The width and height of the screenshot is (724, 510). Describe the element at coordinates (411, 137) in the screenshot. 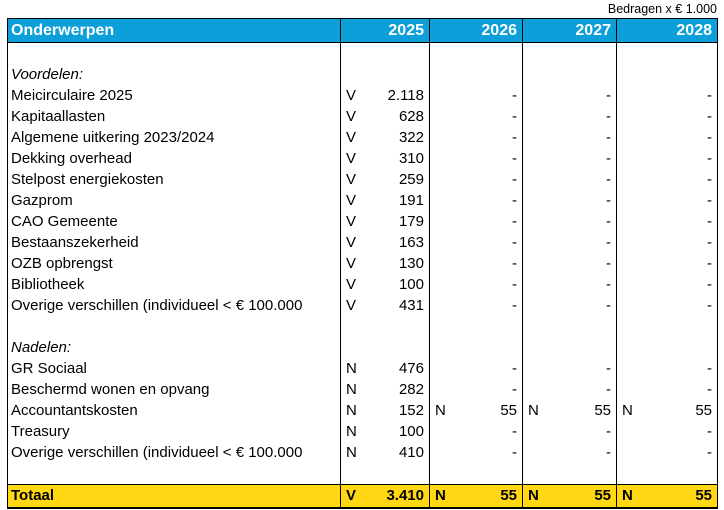

I see `cell-value: 322` at that location.